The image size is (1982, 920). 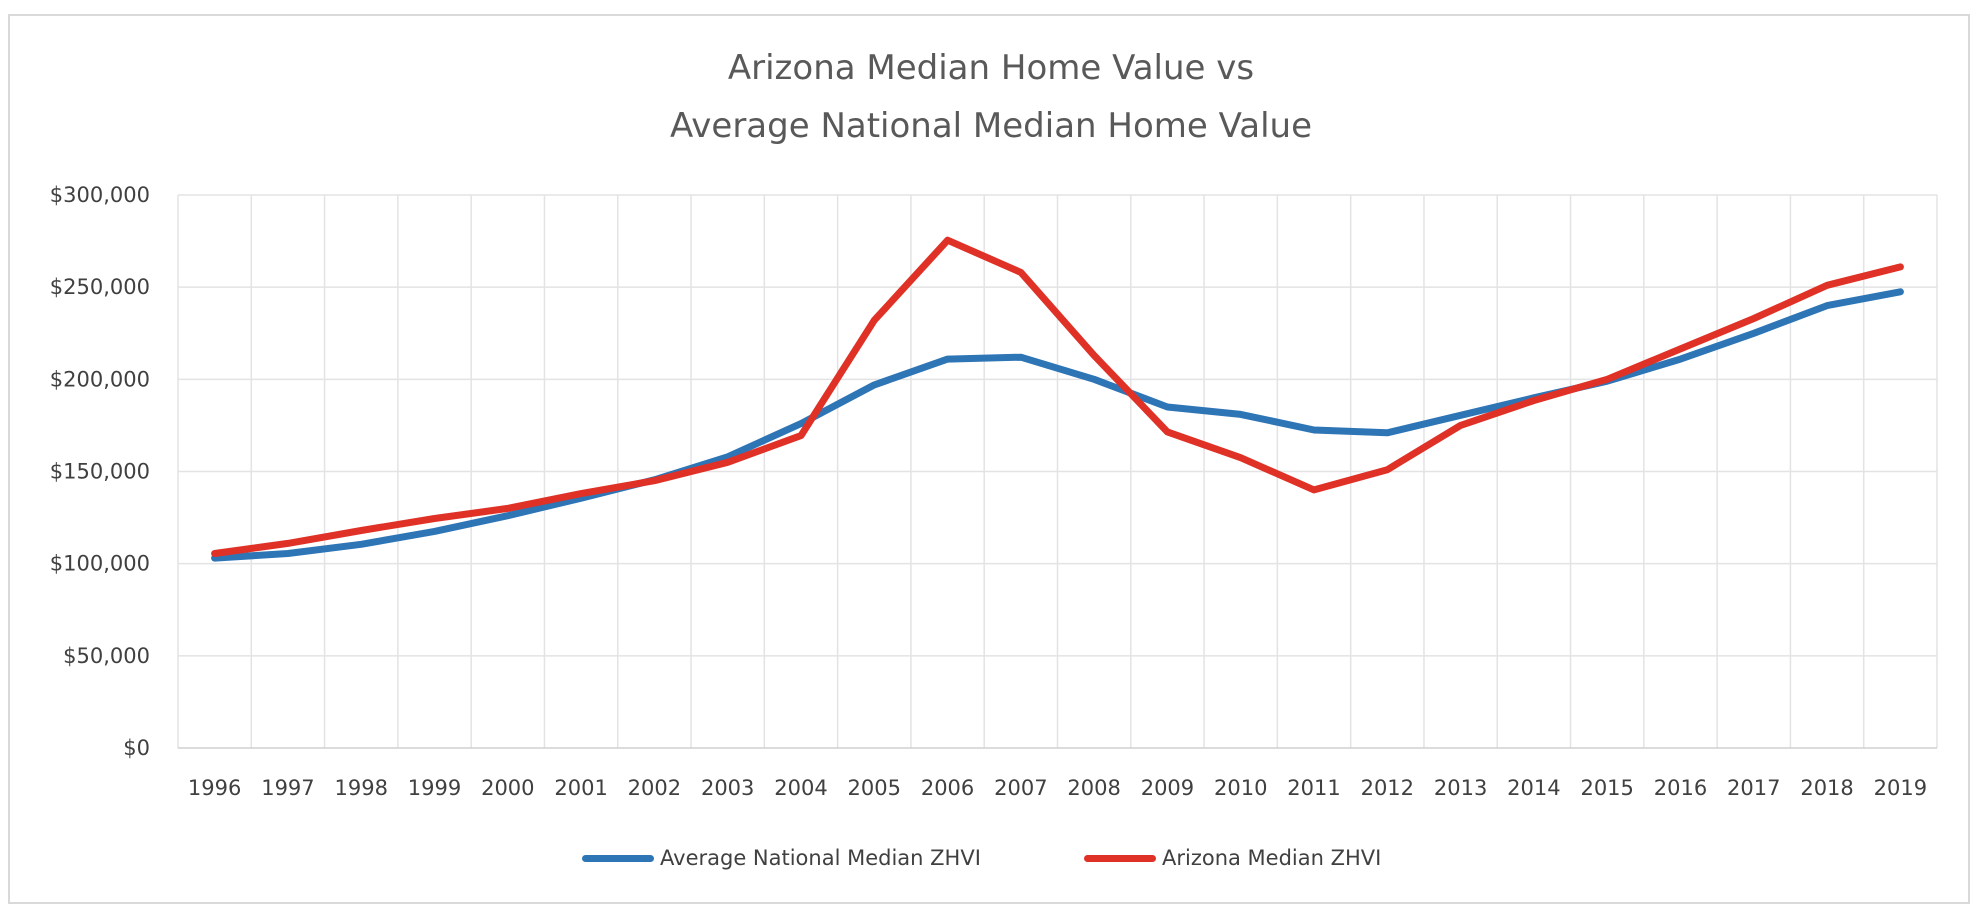 I want to click on x-tick-label: 2000, so click(x=507, y=788).